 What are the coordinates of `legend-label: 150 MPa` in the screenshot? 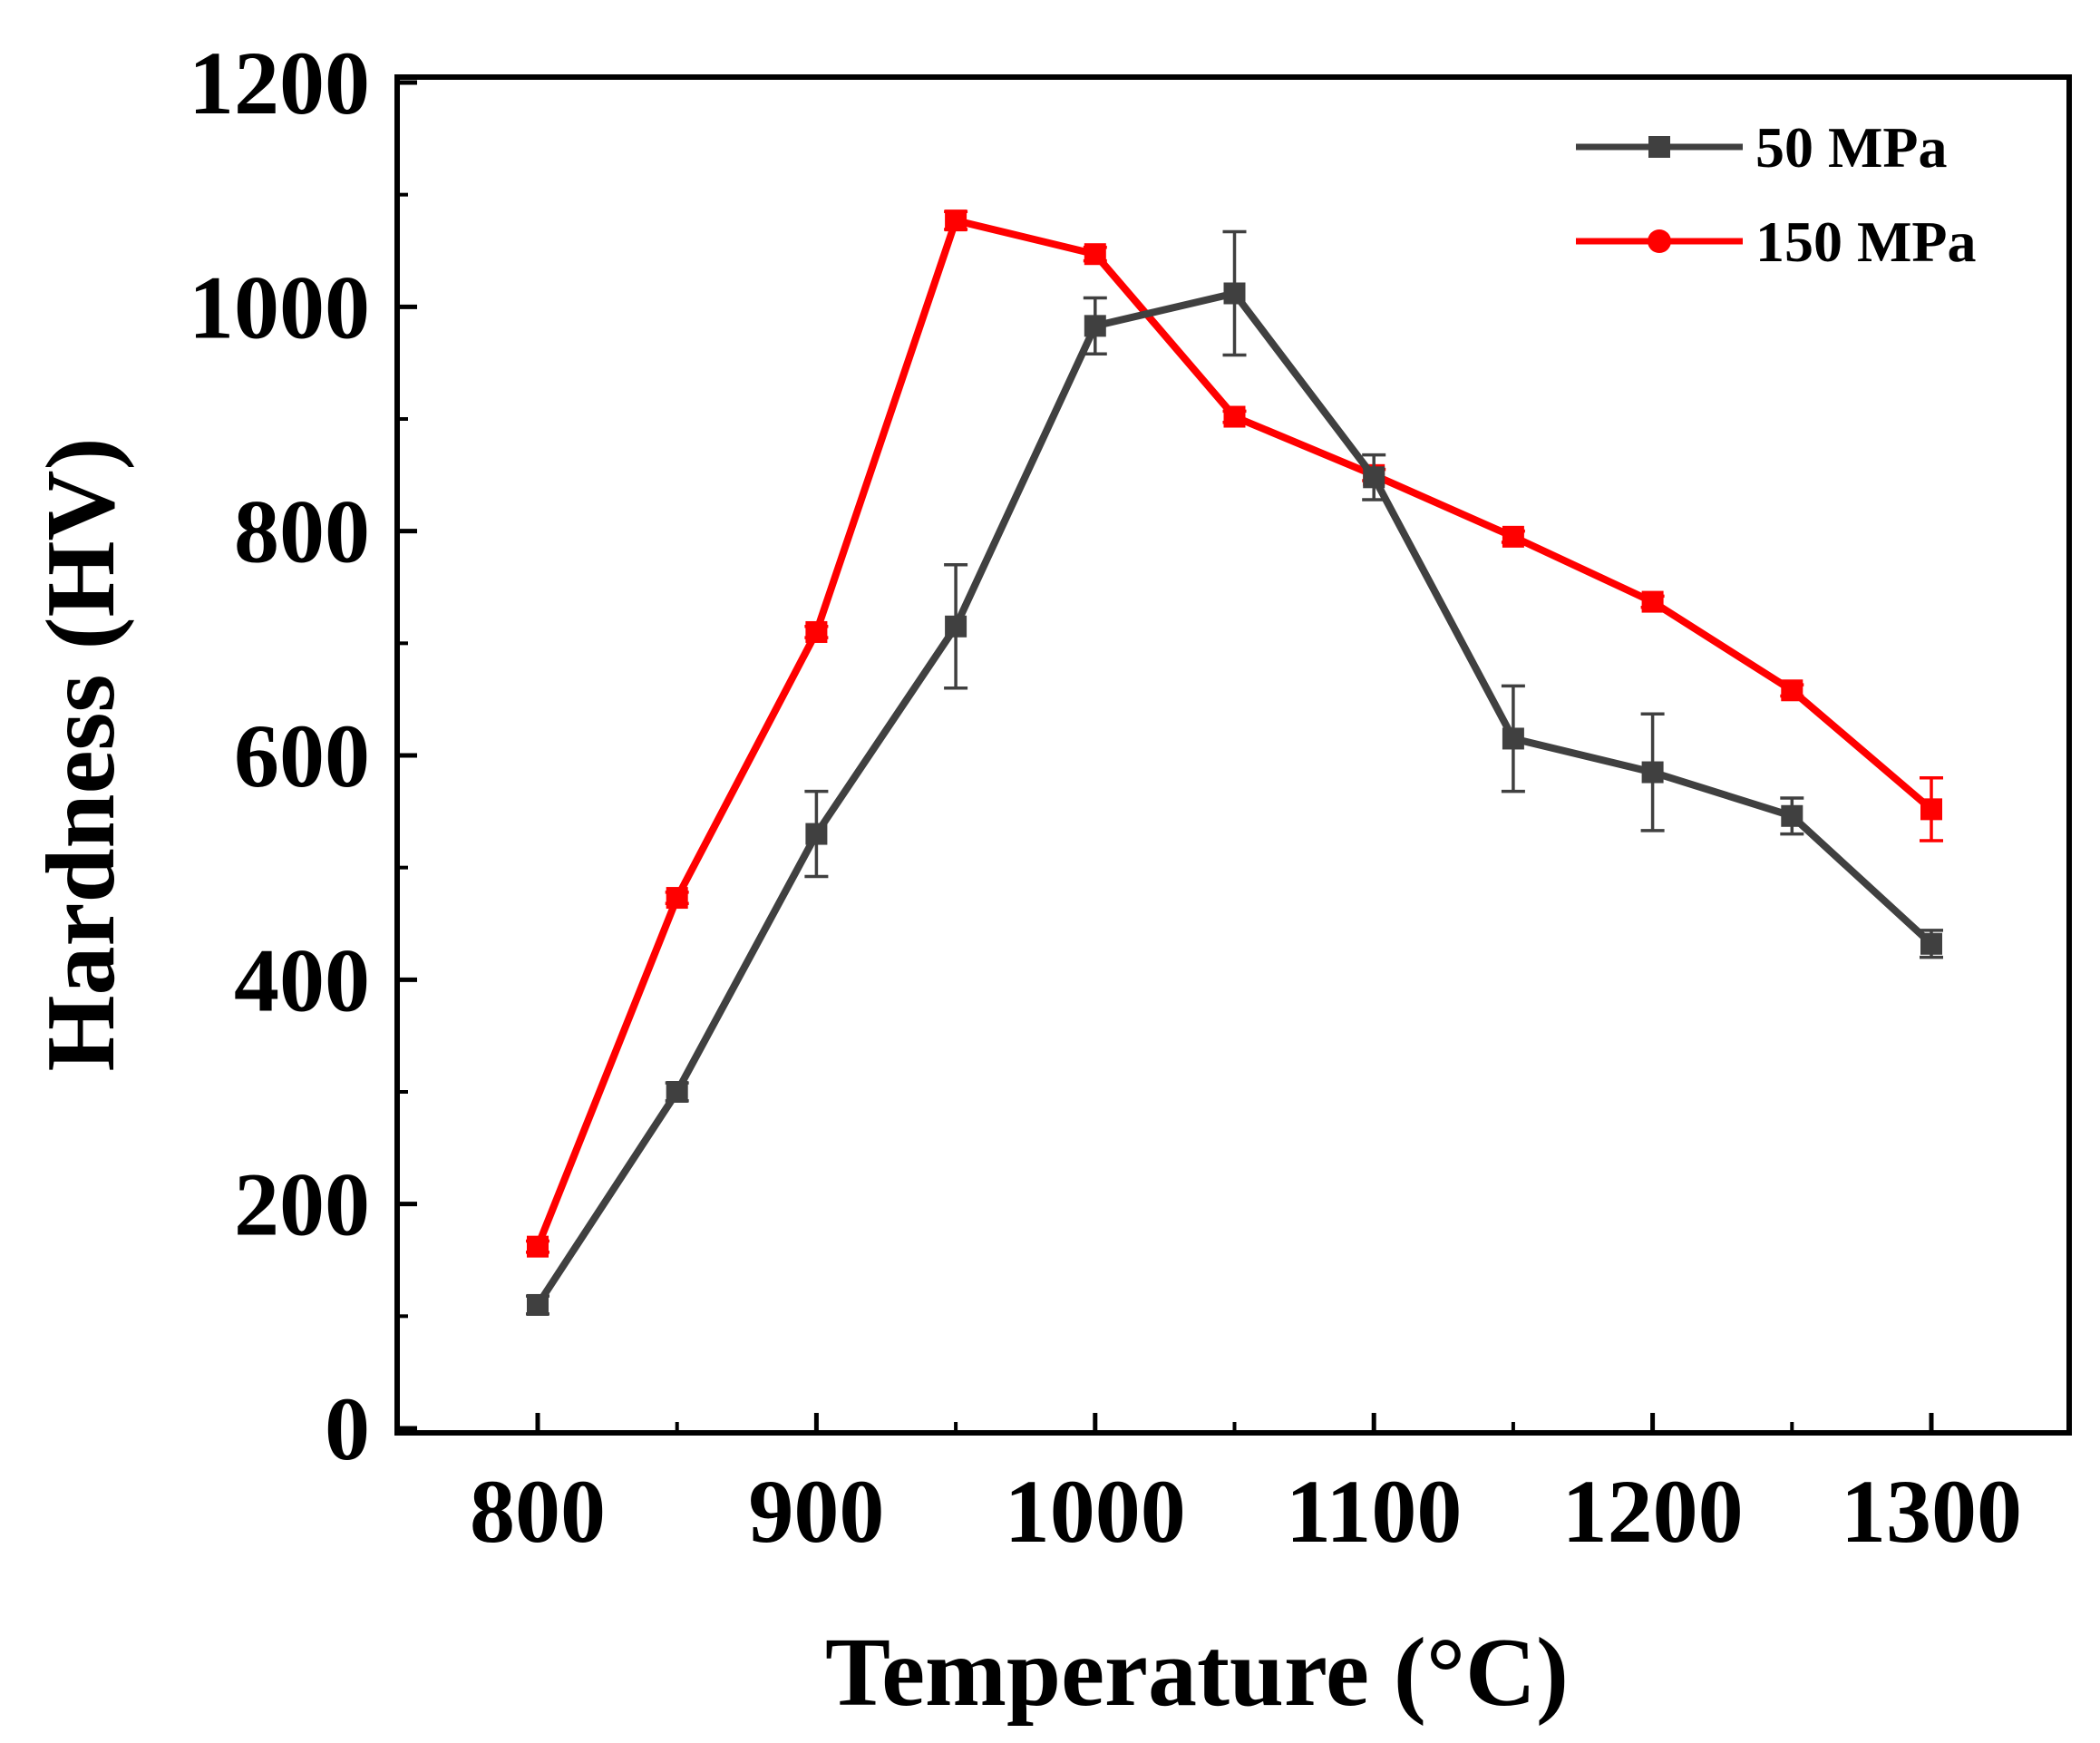 It's located at (1866, 241).